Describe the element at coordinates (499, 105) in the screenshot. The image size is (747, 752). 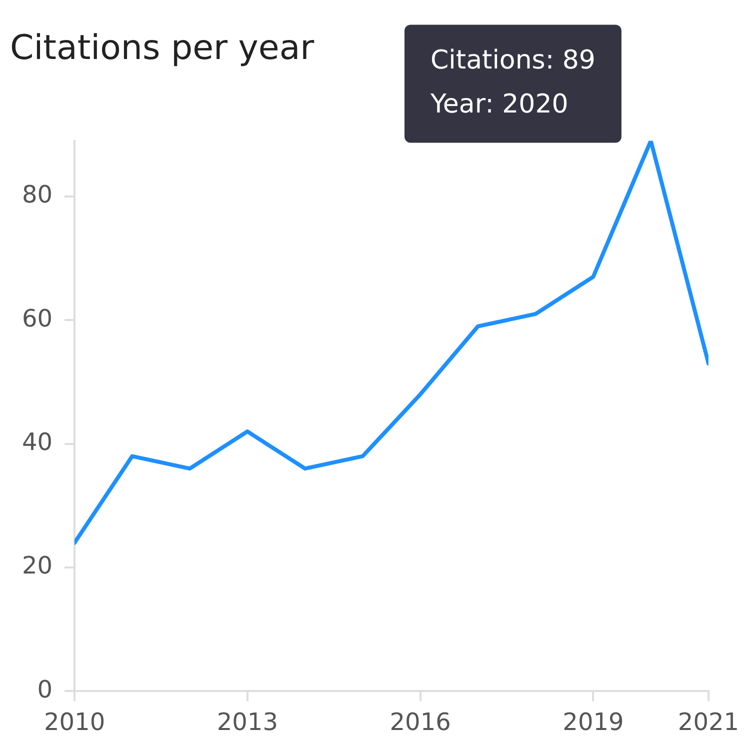
I see `text: Year: 2020` at that location.